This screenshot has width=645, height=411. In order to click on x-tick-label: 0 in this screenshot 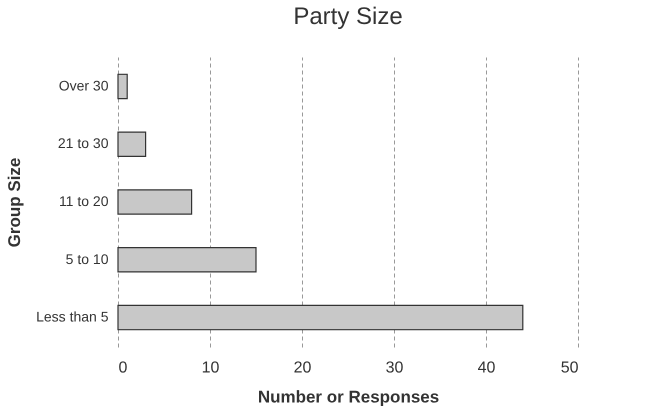, I will do `click(123, 368)`.